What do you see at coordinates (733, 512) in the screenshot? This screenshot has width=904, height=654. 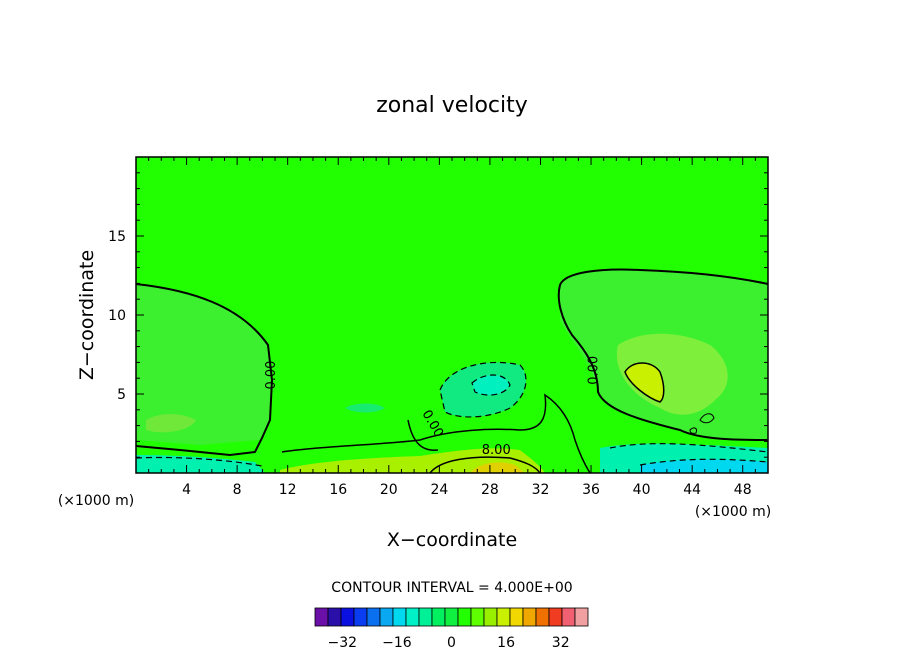 I see `x-unit-label-right: (×1000 m)` at bounding box center [733, 512].